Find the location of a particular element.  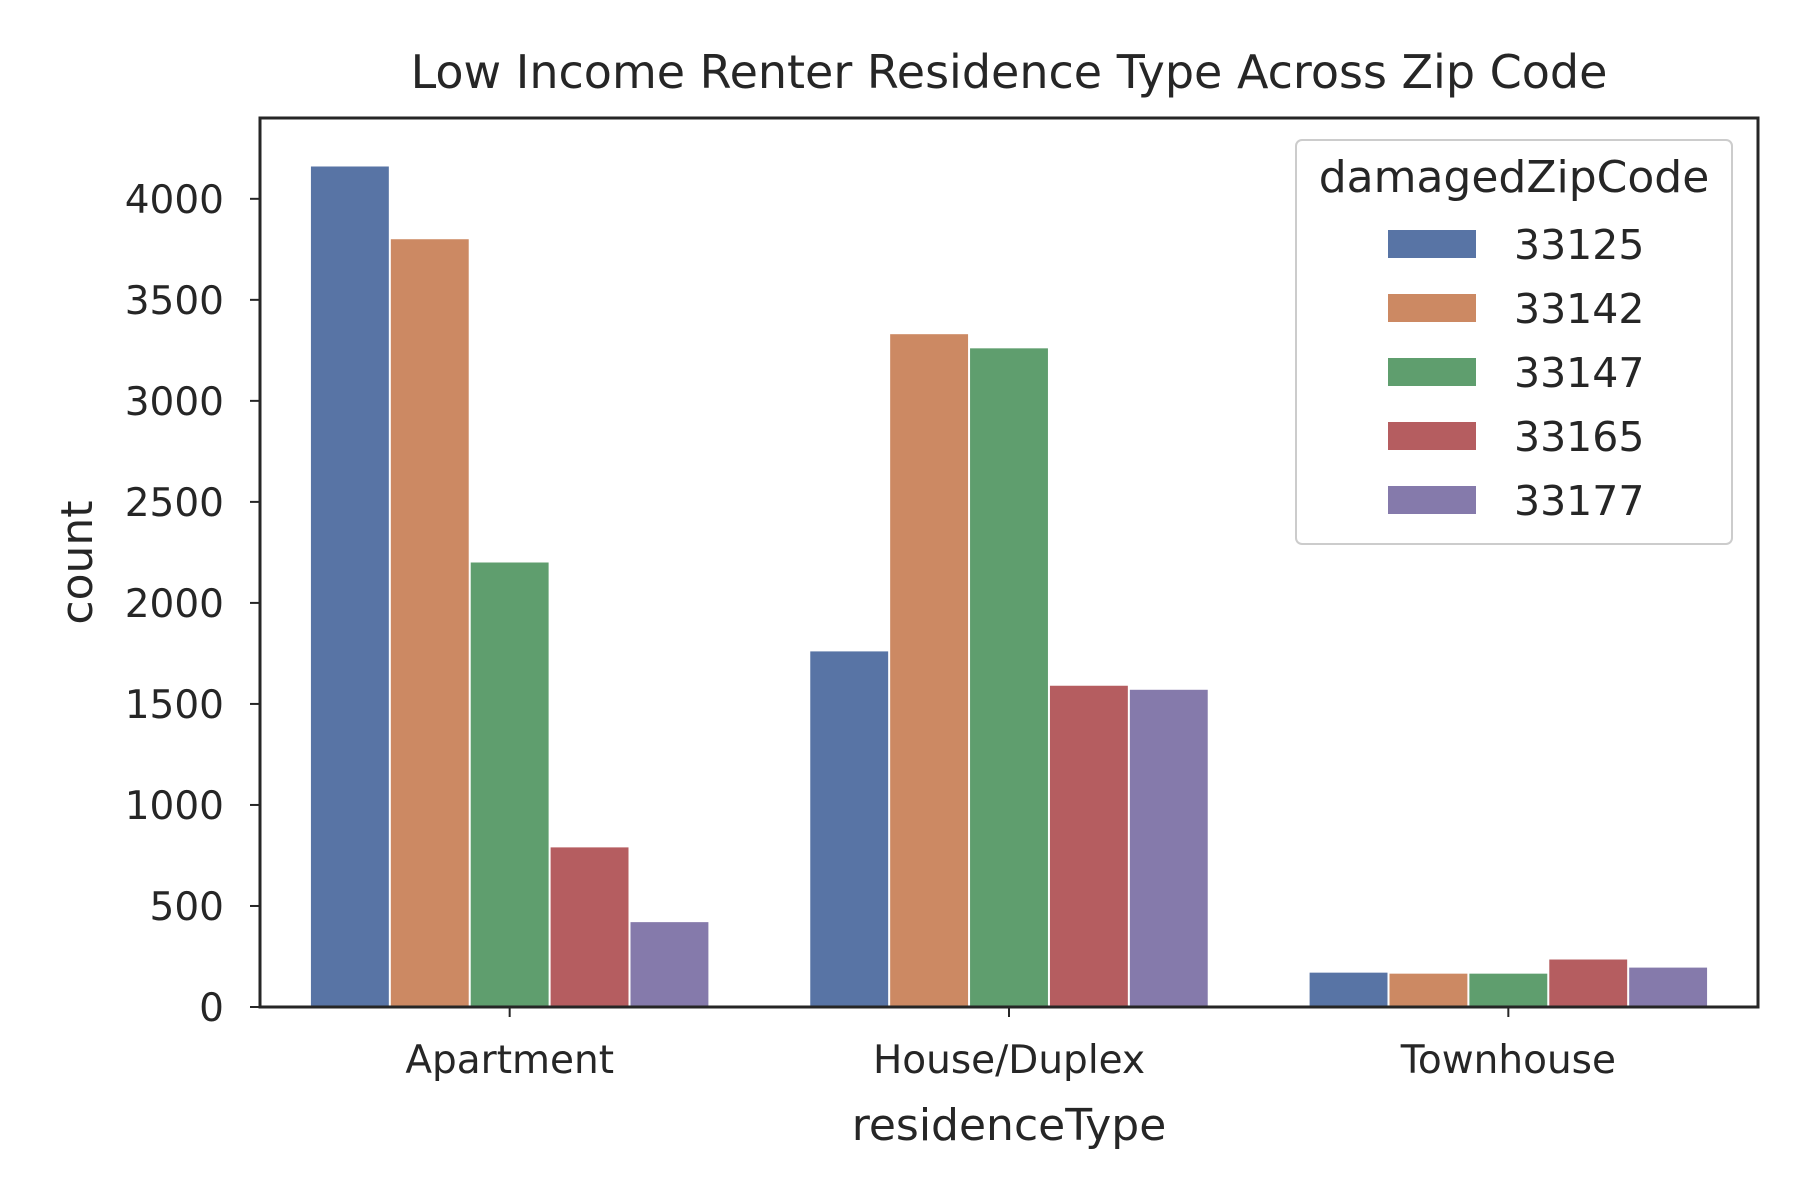

x-tick-label: Townhouse is located at coordinates (1508, 1060).